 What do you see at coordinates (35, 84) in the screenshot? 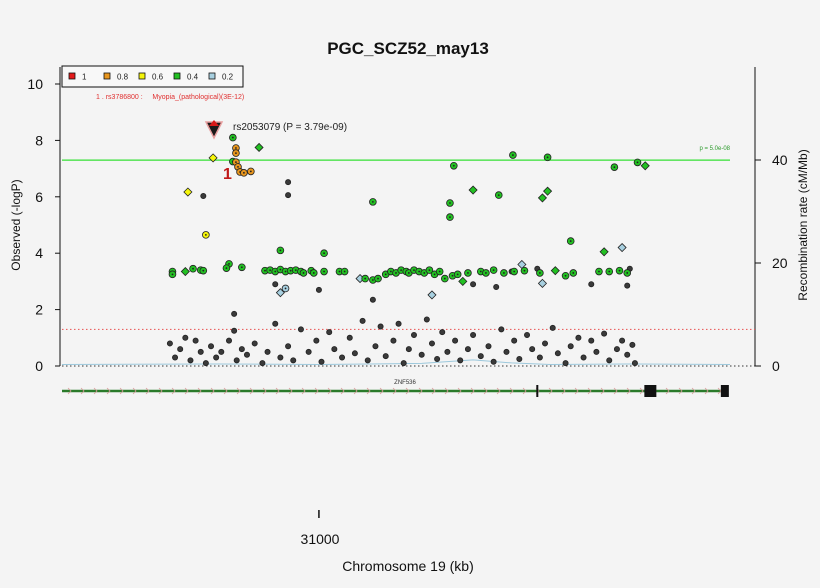
I see `y-tick-label: 10` at bounding box center [35, 84].